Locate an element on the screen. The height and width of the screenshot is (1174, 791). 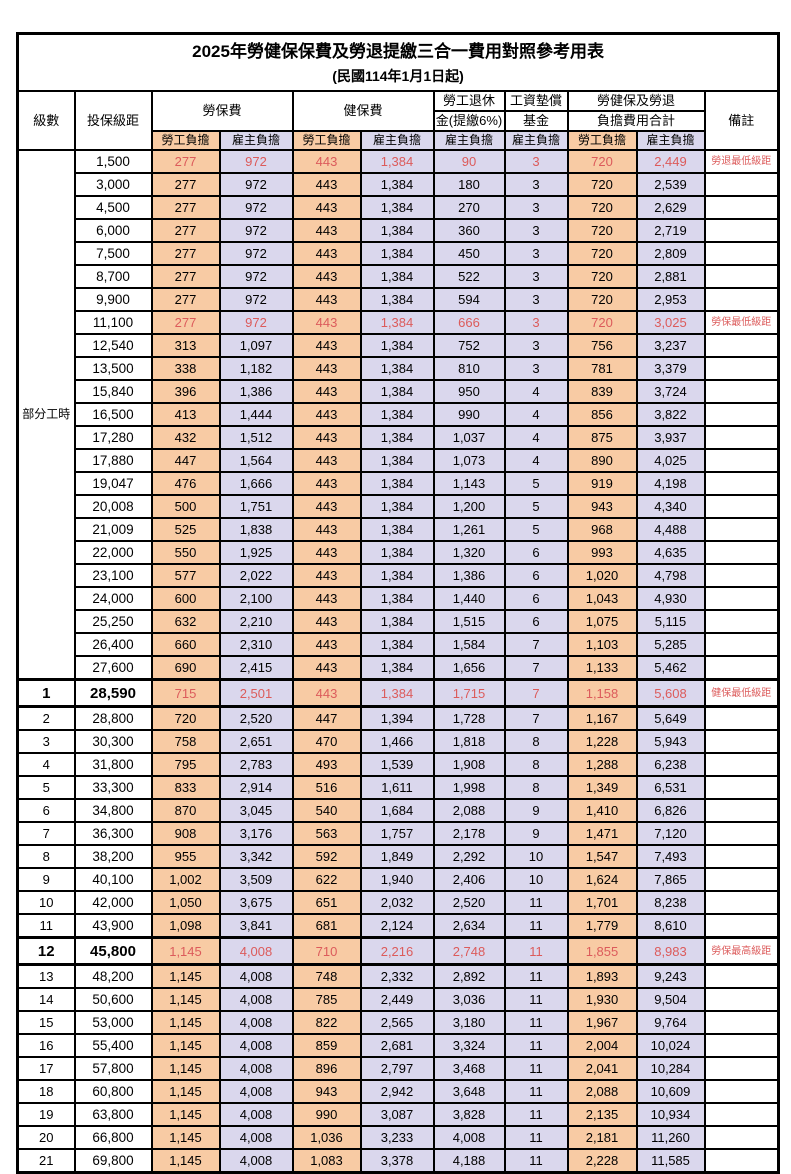
bracket-cell: 66,800 is located at coordinates (113, 1137).